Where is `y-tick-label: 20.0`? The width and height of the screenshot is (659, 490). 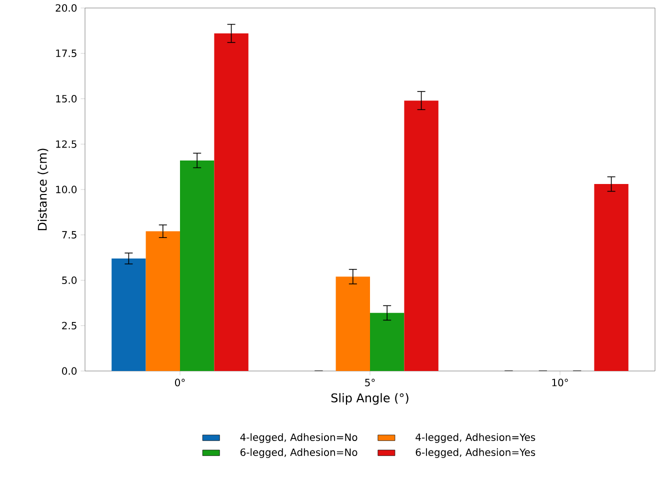 y-tick-label: 20.0 is located at coordinates (66, 8).